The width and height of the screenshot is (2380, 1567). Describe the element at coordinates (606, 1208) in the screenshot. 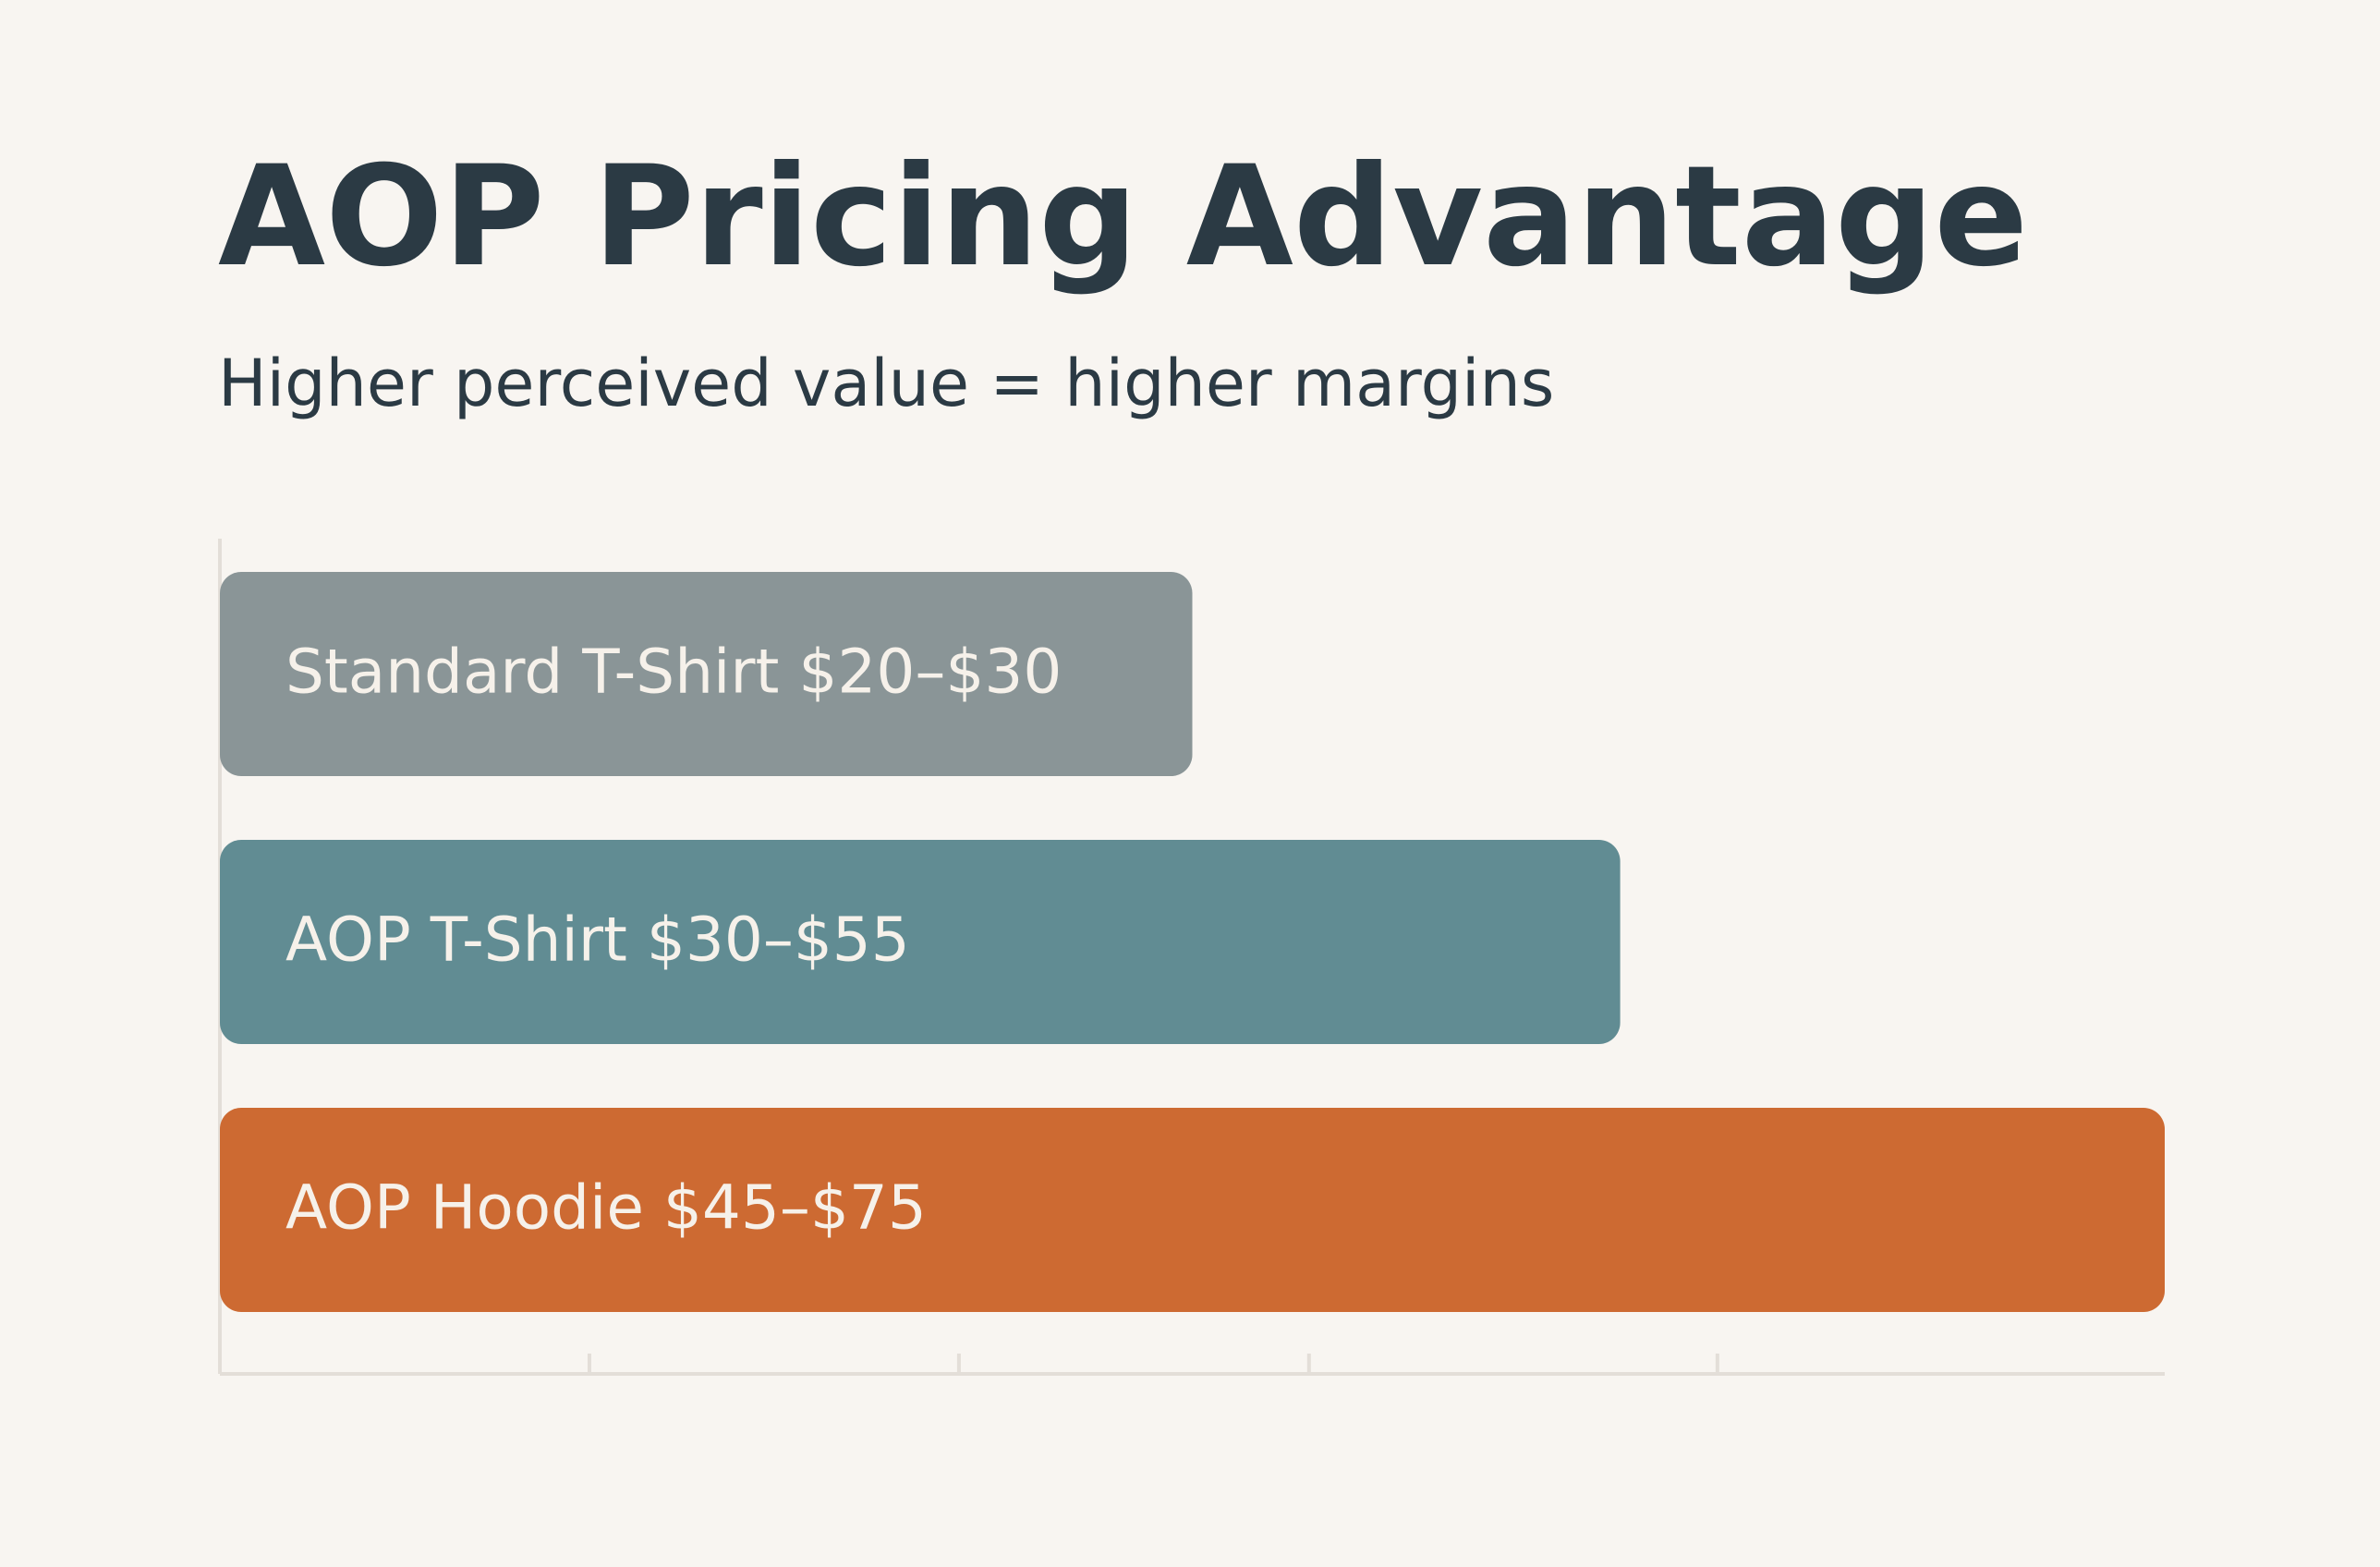

I see `bar-label: AOP Hoodie $45–$75` at that location.